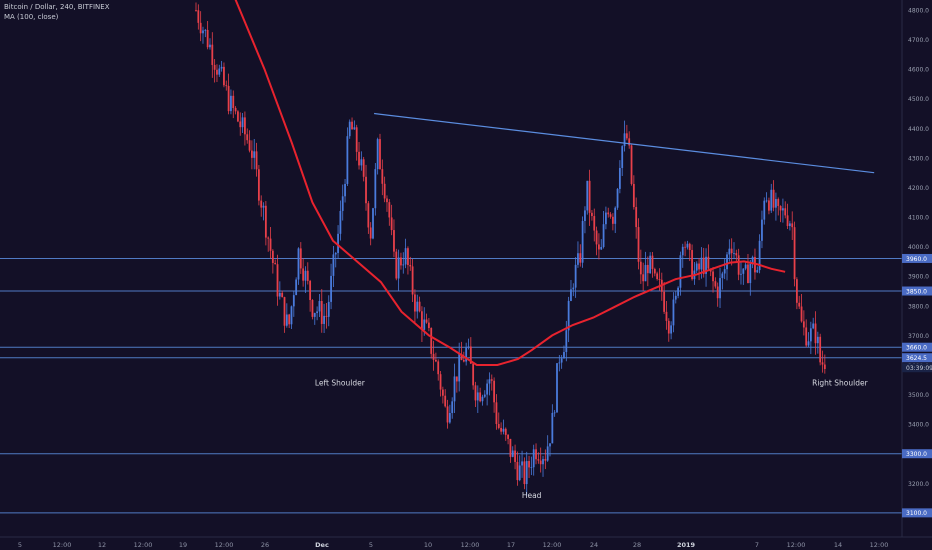 This screenshot has height=550, width=932. What do you see at coordinates (918, 70) in the screenshot?
I see `price-tick-label: 4600.0` at bounding box center [918, 70].